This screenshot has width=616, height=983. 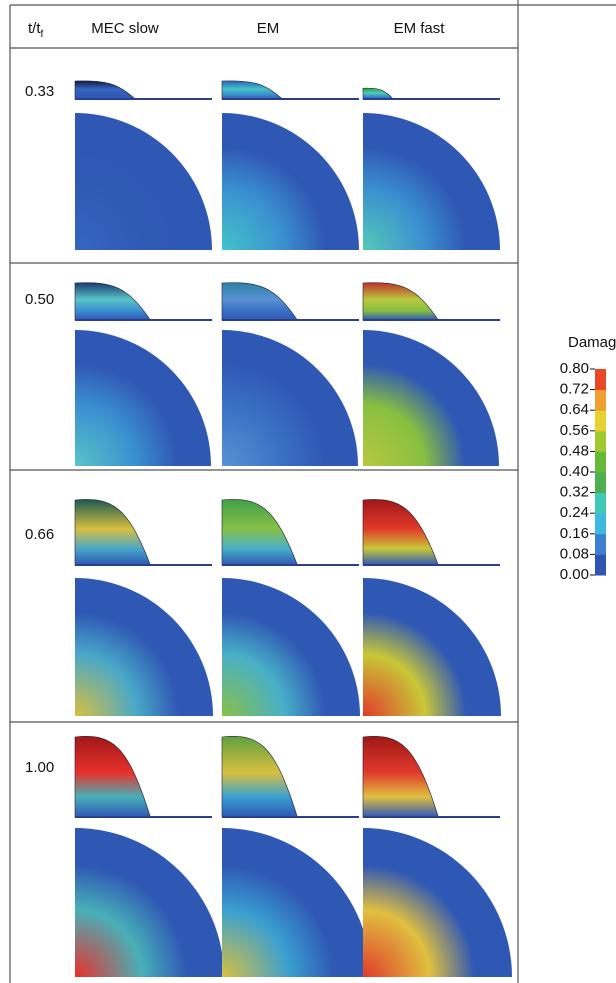 I want to click on column-header: EM fast, so click(x=420, y=28).